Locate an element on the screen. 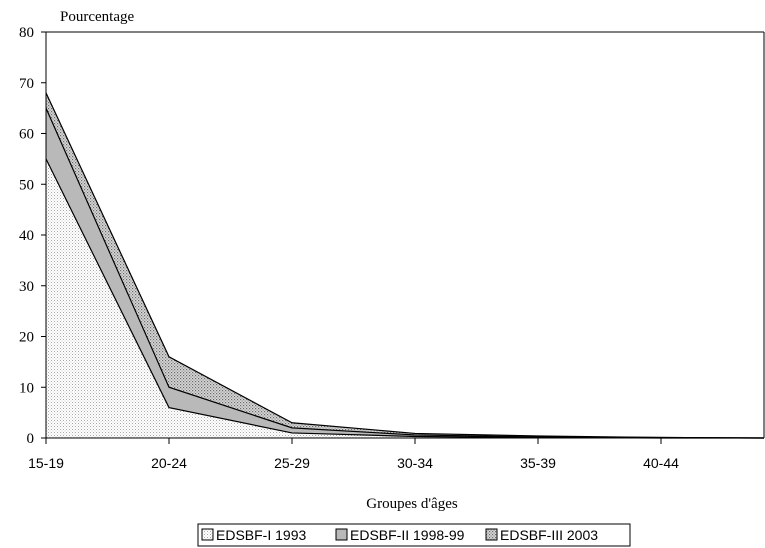  legend-label: EDSBF-II 1998-99 is located at coordinates (407, 535).